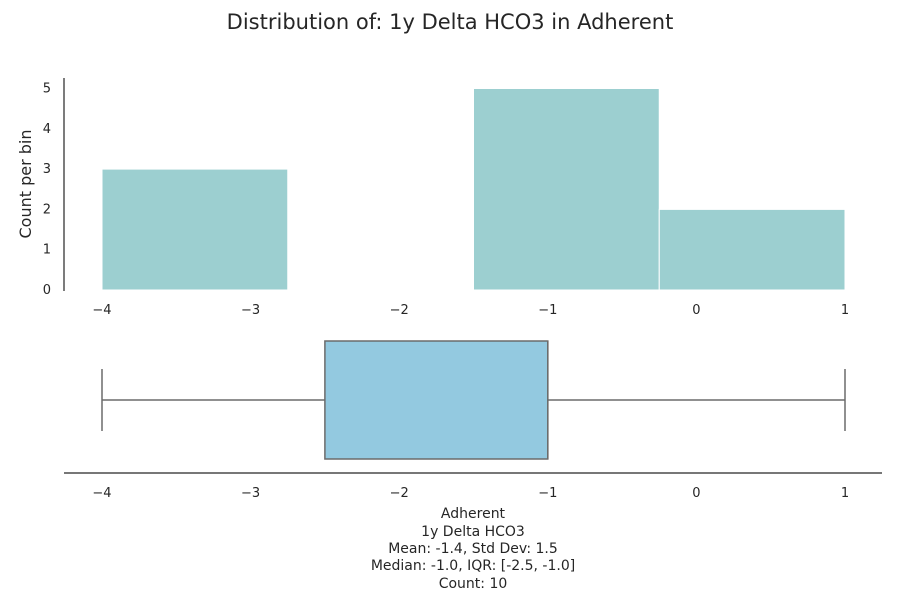 The height and width of the screenshot is (600, 900). What do you see at coordinates (47, 290) in the screenshot?
I see `y-tick-label: 0` at bounding box center [47, 290].